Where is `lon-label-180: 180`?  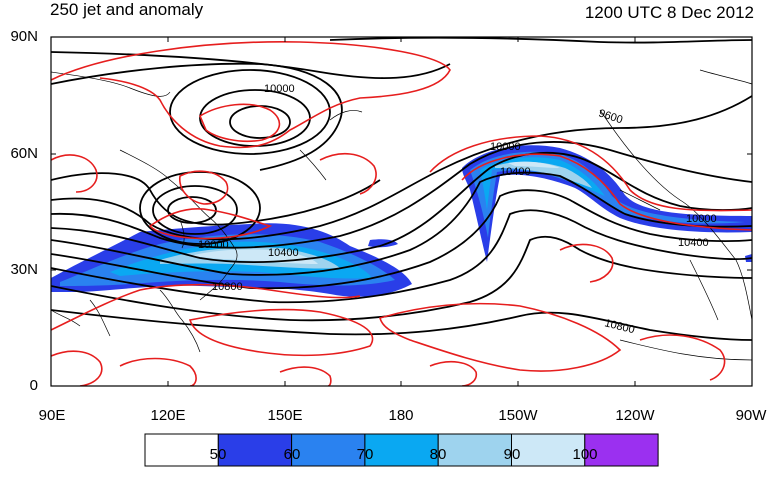
lon-label-180: 180 is located at coordinates (401, 415).